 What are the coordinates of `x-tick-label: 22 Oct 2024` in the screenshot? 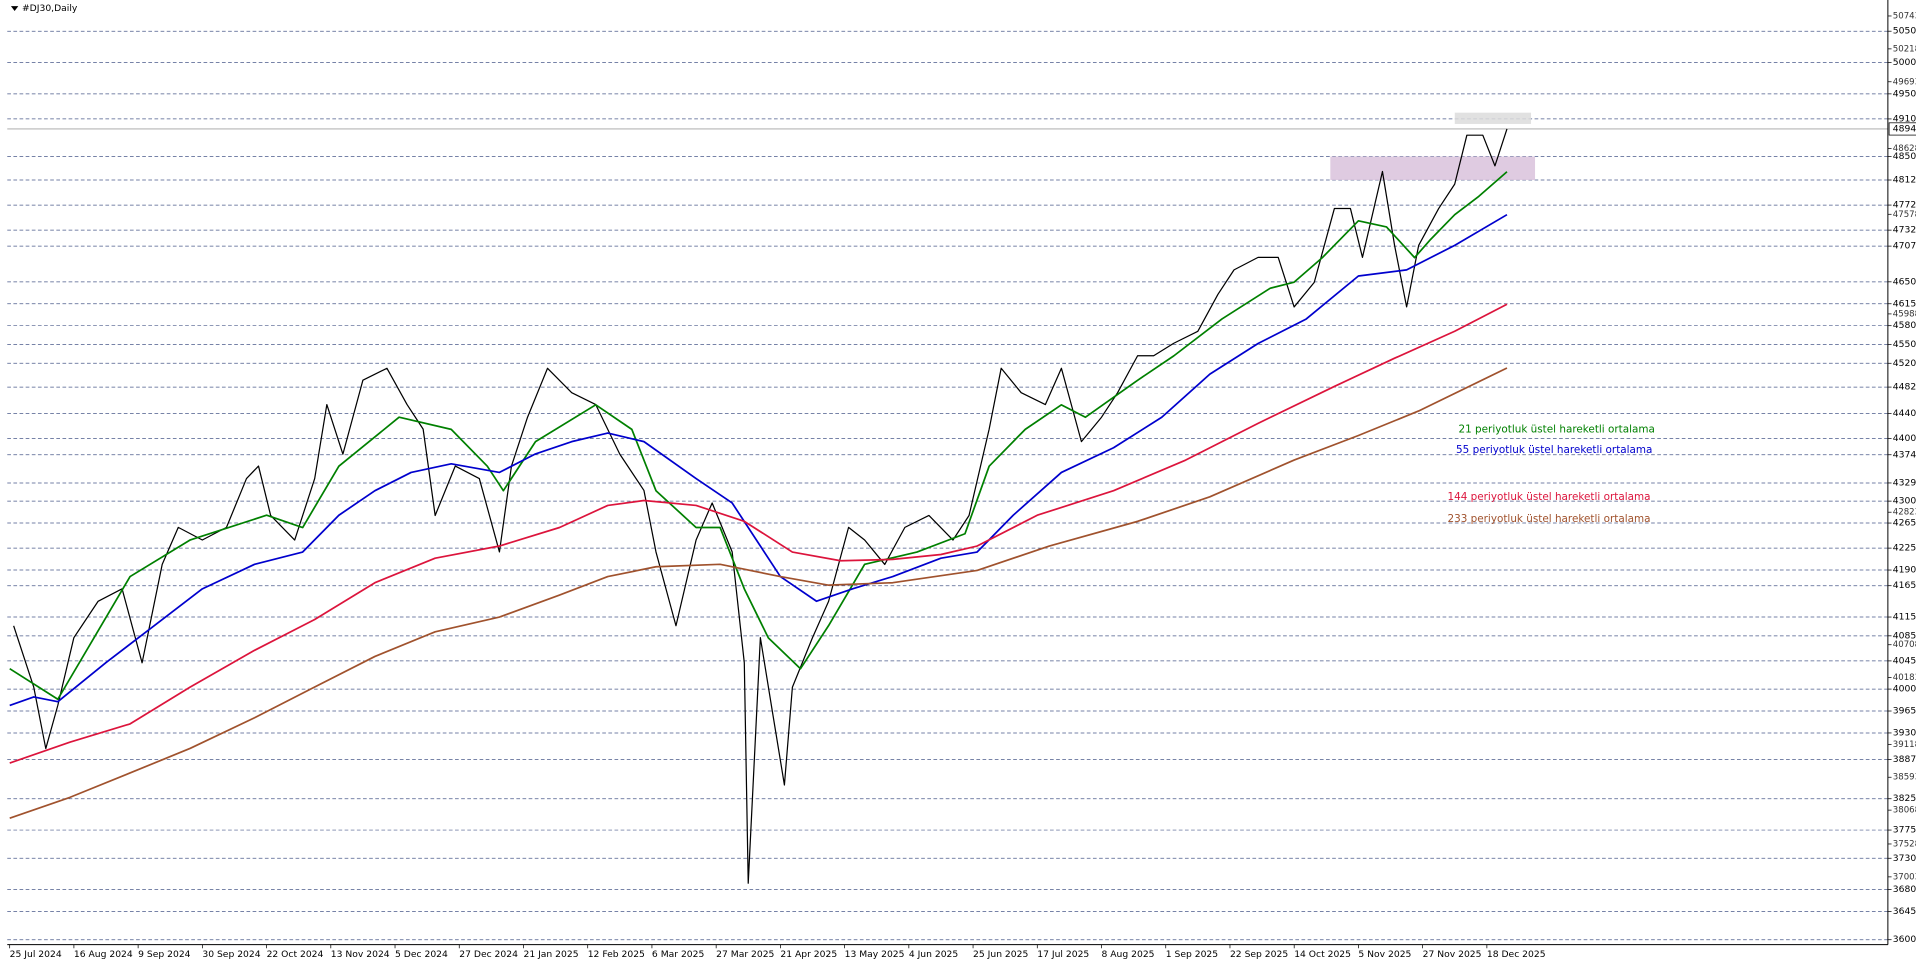 It's located at (295, 954).